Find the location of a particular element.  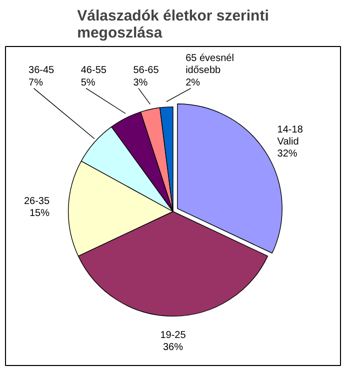

slice-label: 56-65 is located at coordinates (146, 70).